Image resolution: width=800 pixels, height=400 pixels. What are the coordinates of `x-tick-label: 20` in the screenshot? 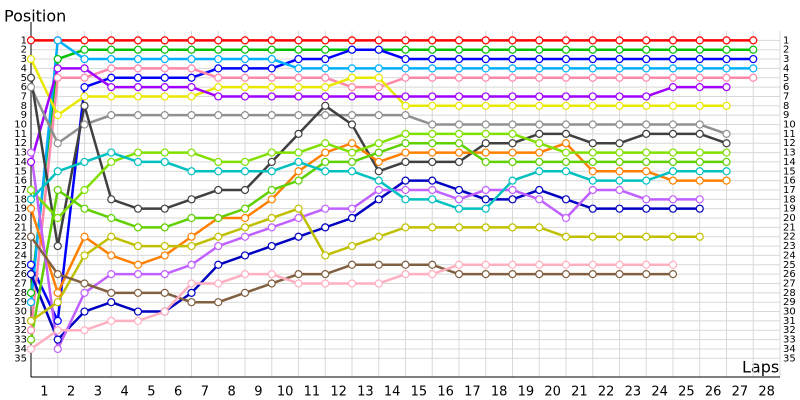 It's located at (552, 392).